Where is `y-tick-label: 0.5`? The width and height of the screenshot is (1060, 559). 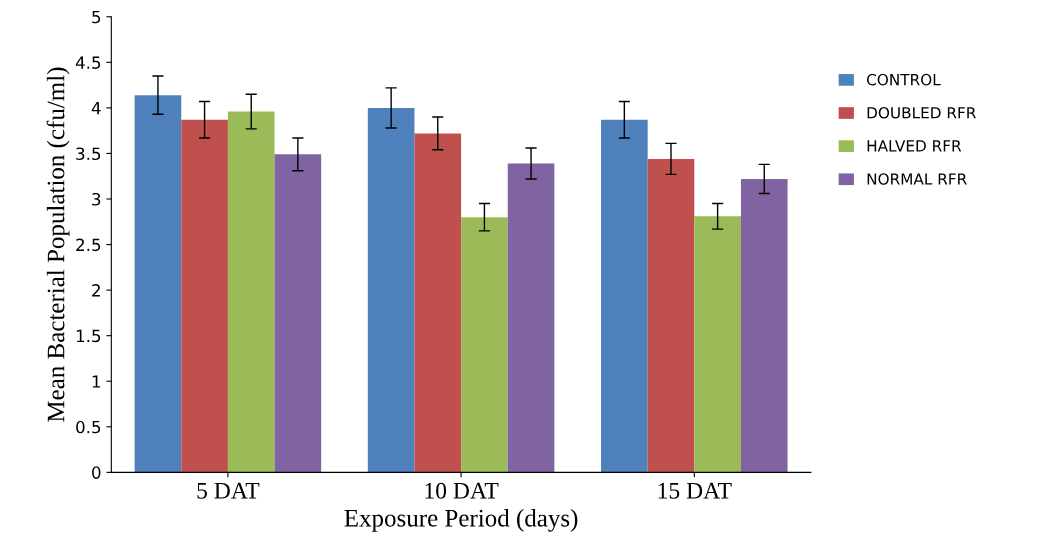 y-tick-label: 0.5 is located at coordinates (88, 427).